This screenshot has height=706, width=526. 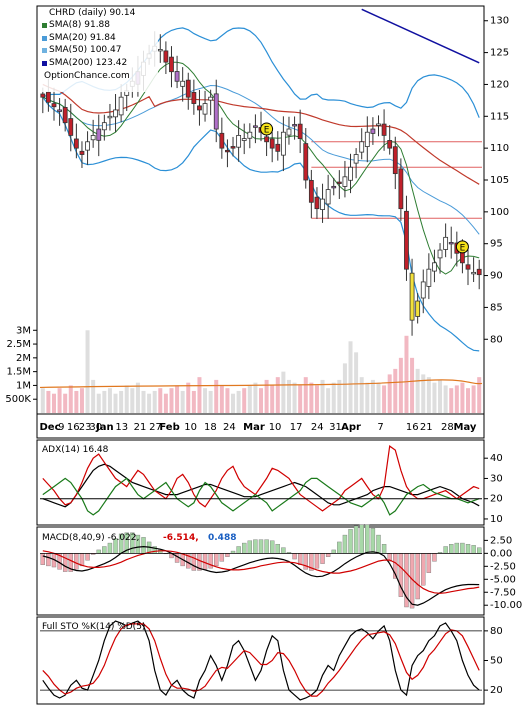 I want to click on site-label: OptionChance.com, so click(x=87, y=76).